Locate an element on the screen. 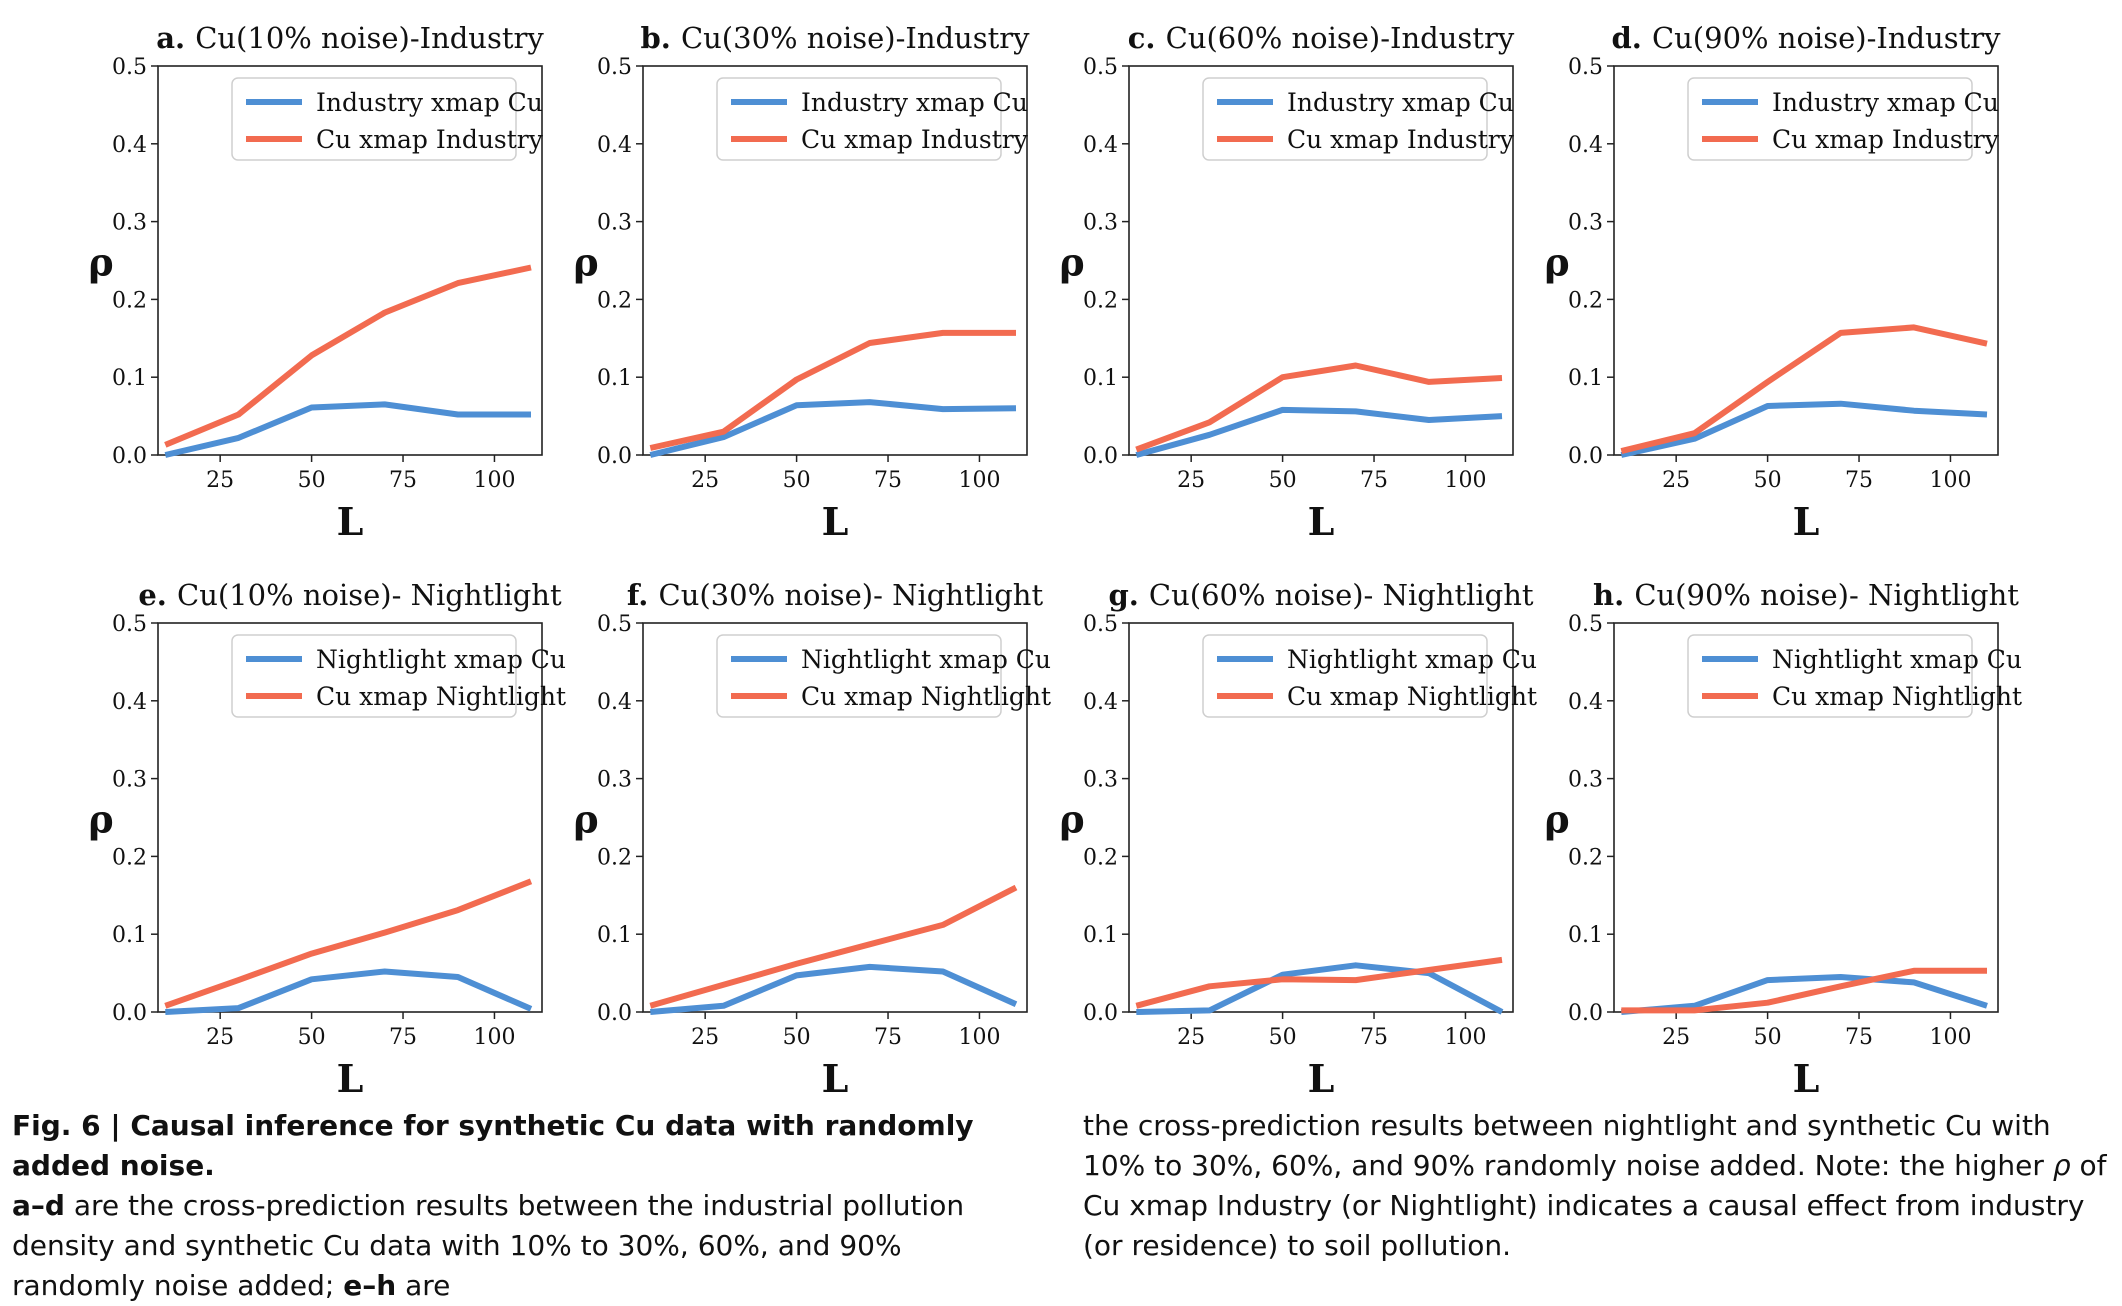 The image size is (2122, 1306). chart-title: g. Cu(60% noise)- Nightlight is located at coordinates (1320, 595).